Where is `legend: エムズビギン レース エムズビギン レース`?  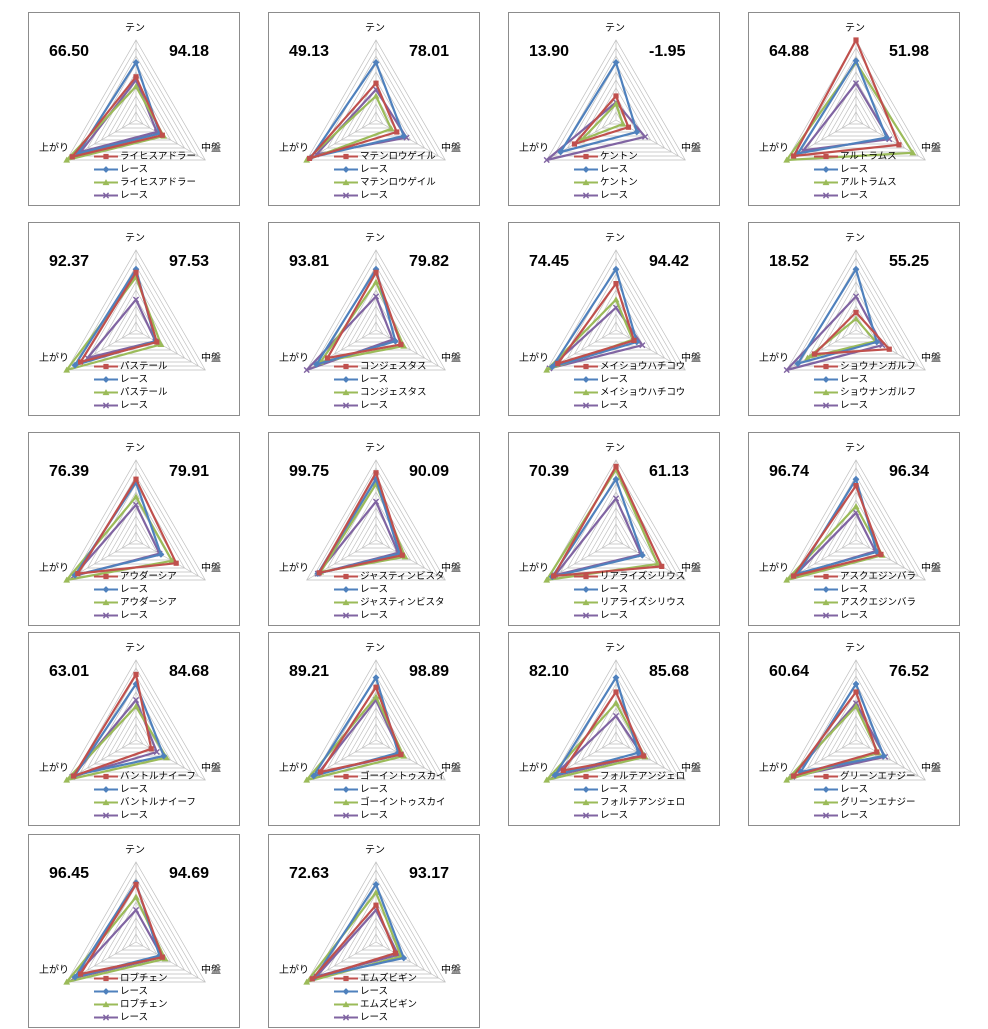 legend: エムズビギン レース エムズビギン レース is located at coordinates (406, 998).